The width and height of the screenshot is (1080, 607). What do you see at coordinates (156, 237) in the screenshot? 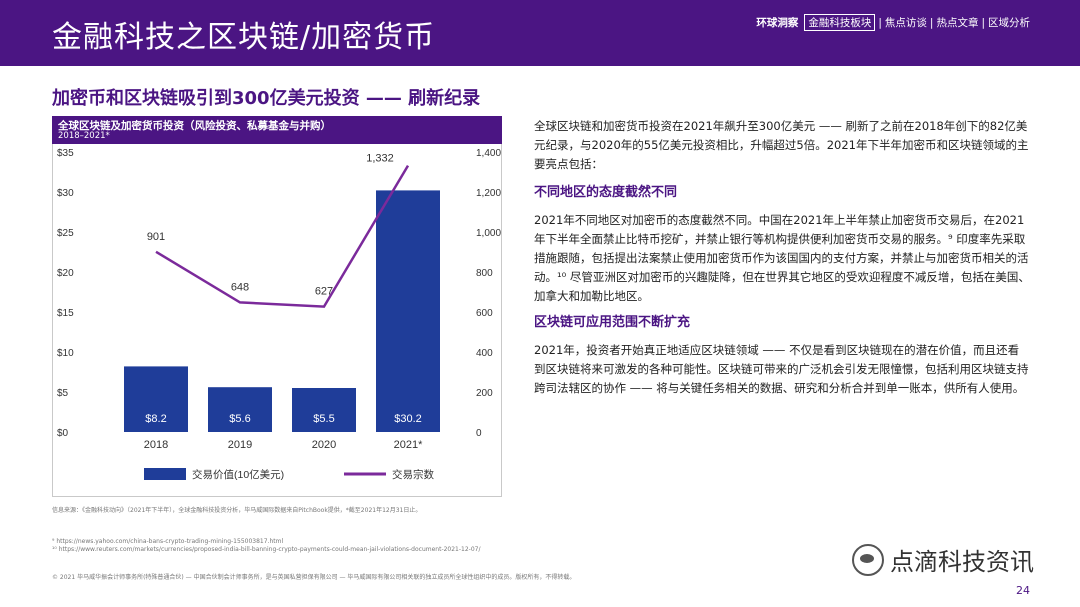
I see `line-value-label: 901` at bounding box center [156, 237].